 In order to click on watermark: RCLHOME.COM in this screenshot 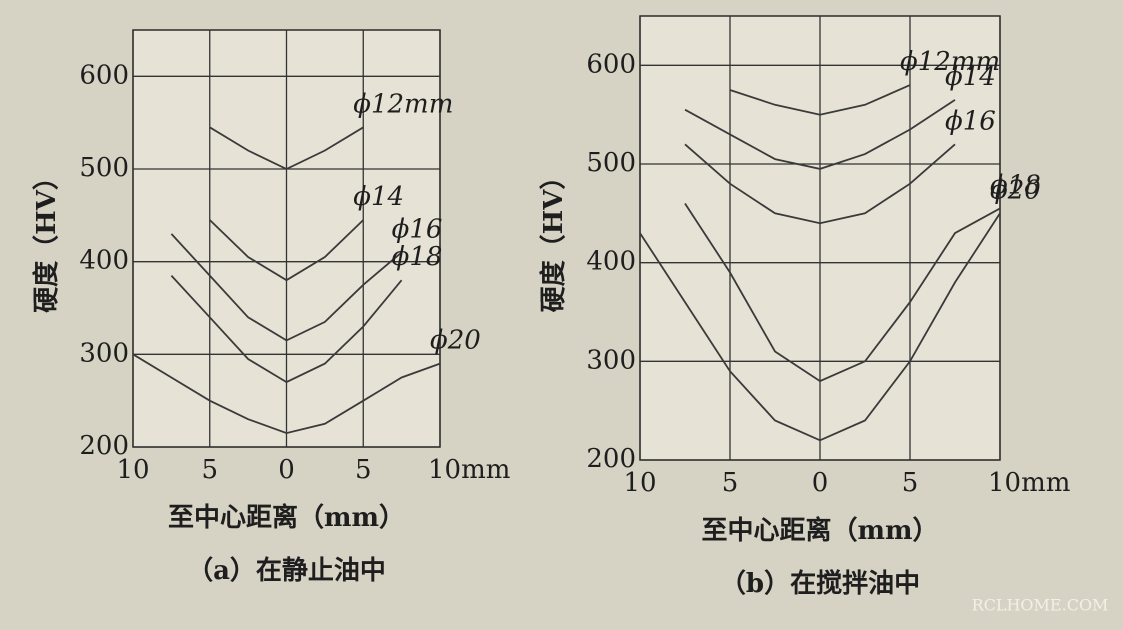, I will do `click(1040, 605)`.